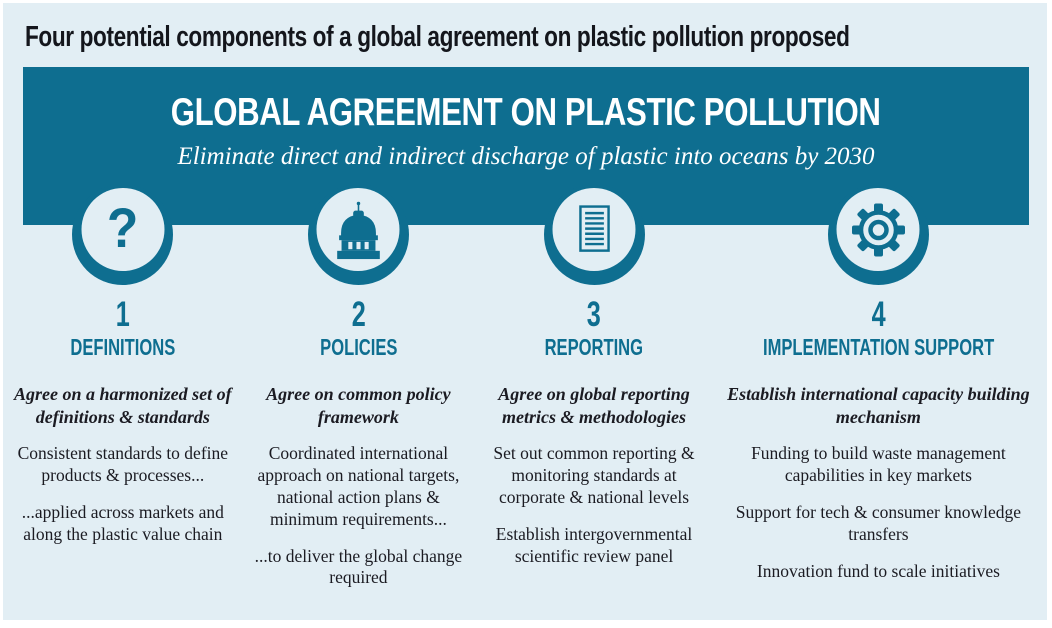  Describe the element at coordinates (123, 347) in the screenshot. I see `column-label: DEFINITIONS` at that location.